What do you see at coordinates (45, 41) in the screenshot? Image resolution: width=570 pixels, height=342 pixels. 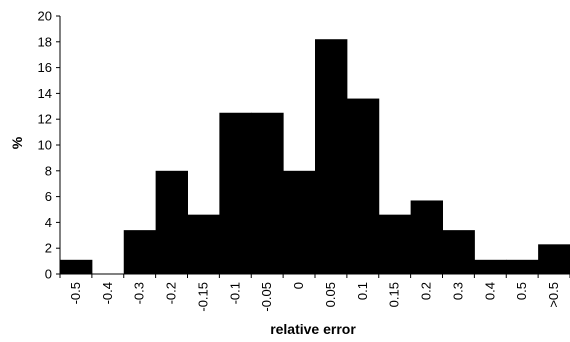 I see `y-tick-label-9: 18` at bounding box center [45, 41].